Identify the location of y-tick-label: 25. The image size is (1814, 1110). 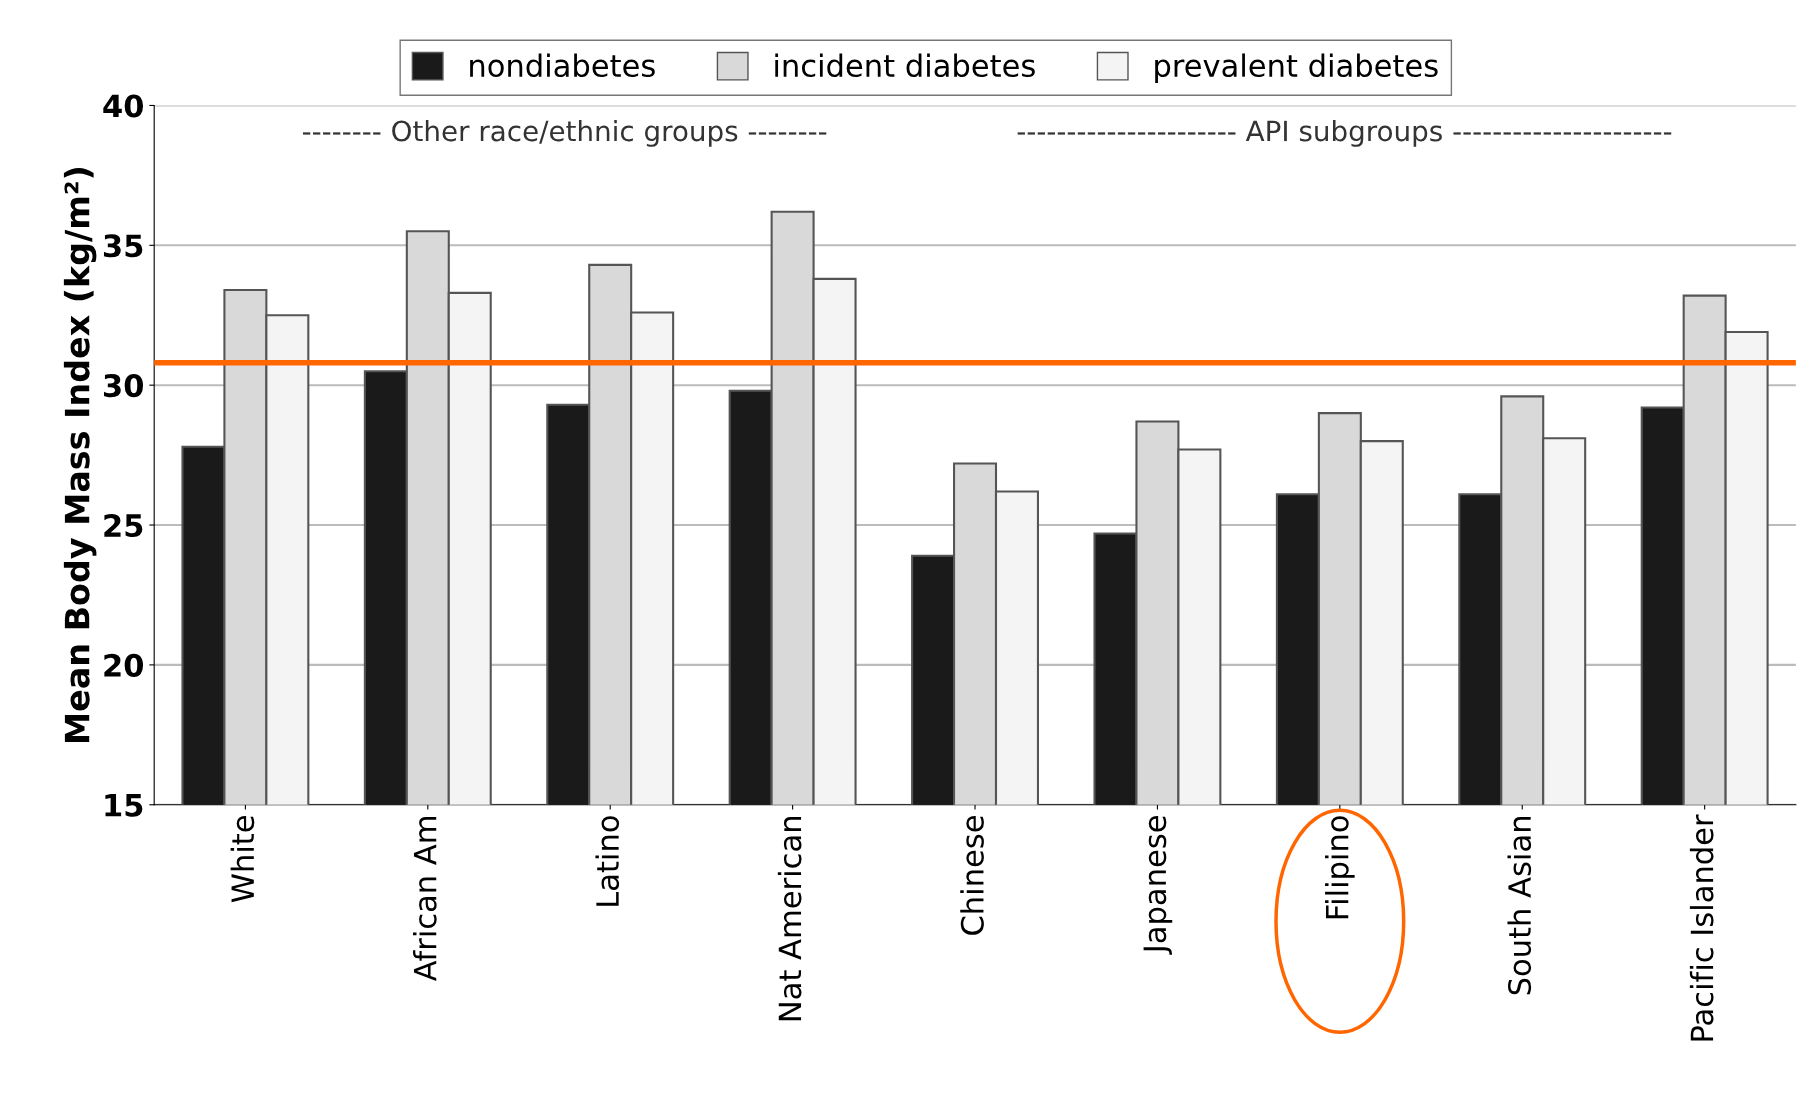
(123, 525).